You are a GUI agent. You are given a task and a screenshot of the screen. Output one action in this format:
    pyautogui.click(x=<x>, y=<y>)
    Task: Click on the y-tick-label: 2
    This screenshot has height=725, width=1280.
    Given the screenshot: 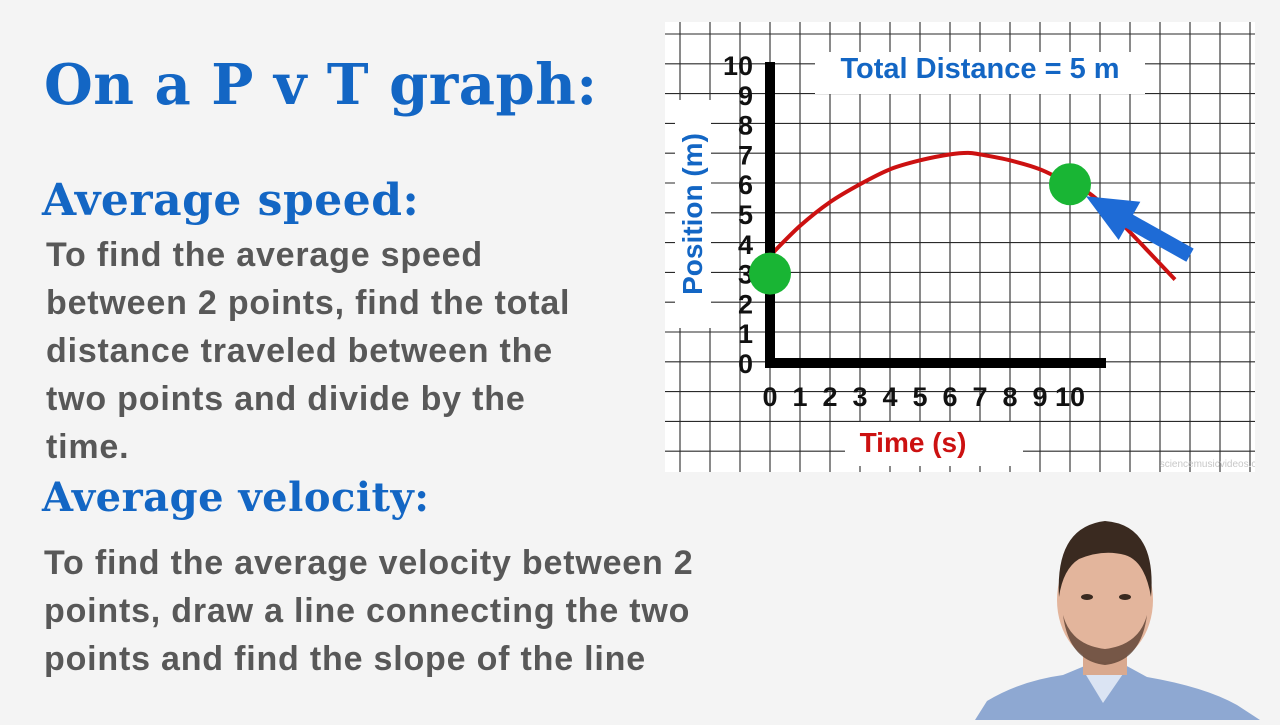 What is the action you would take?
    pyautogui.click(x=745, y=304)
    